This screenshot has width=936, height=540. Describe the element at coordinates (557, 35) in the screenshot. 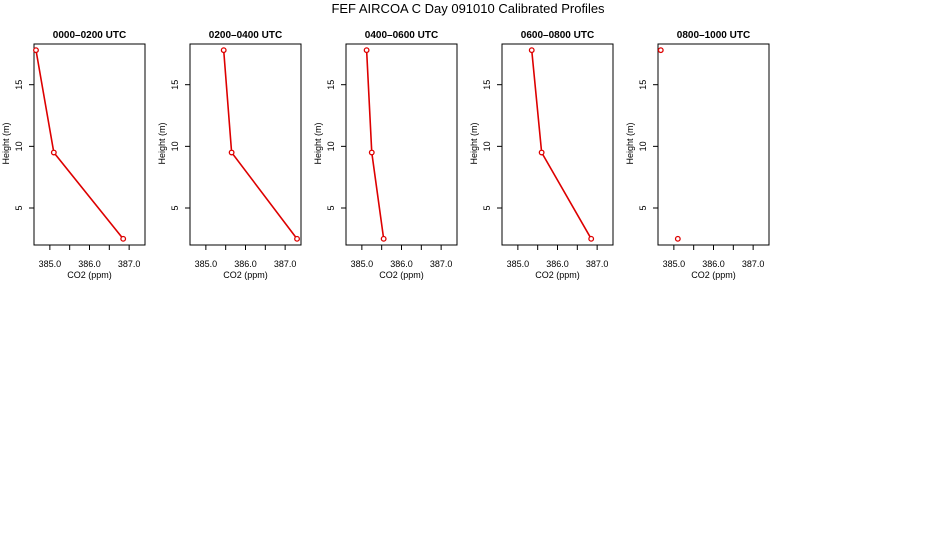

I see `panel-title: 0600–0800 UTC` at that location.